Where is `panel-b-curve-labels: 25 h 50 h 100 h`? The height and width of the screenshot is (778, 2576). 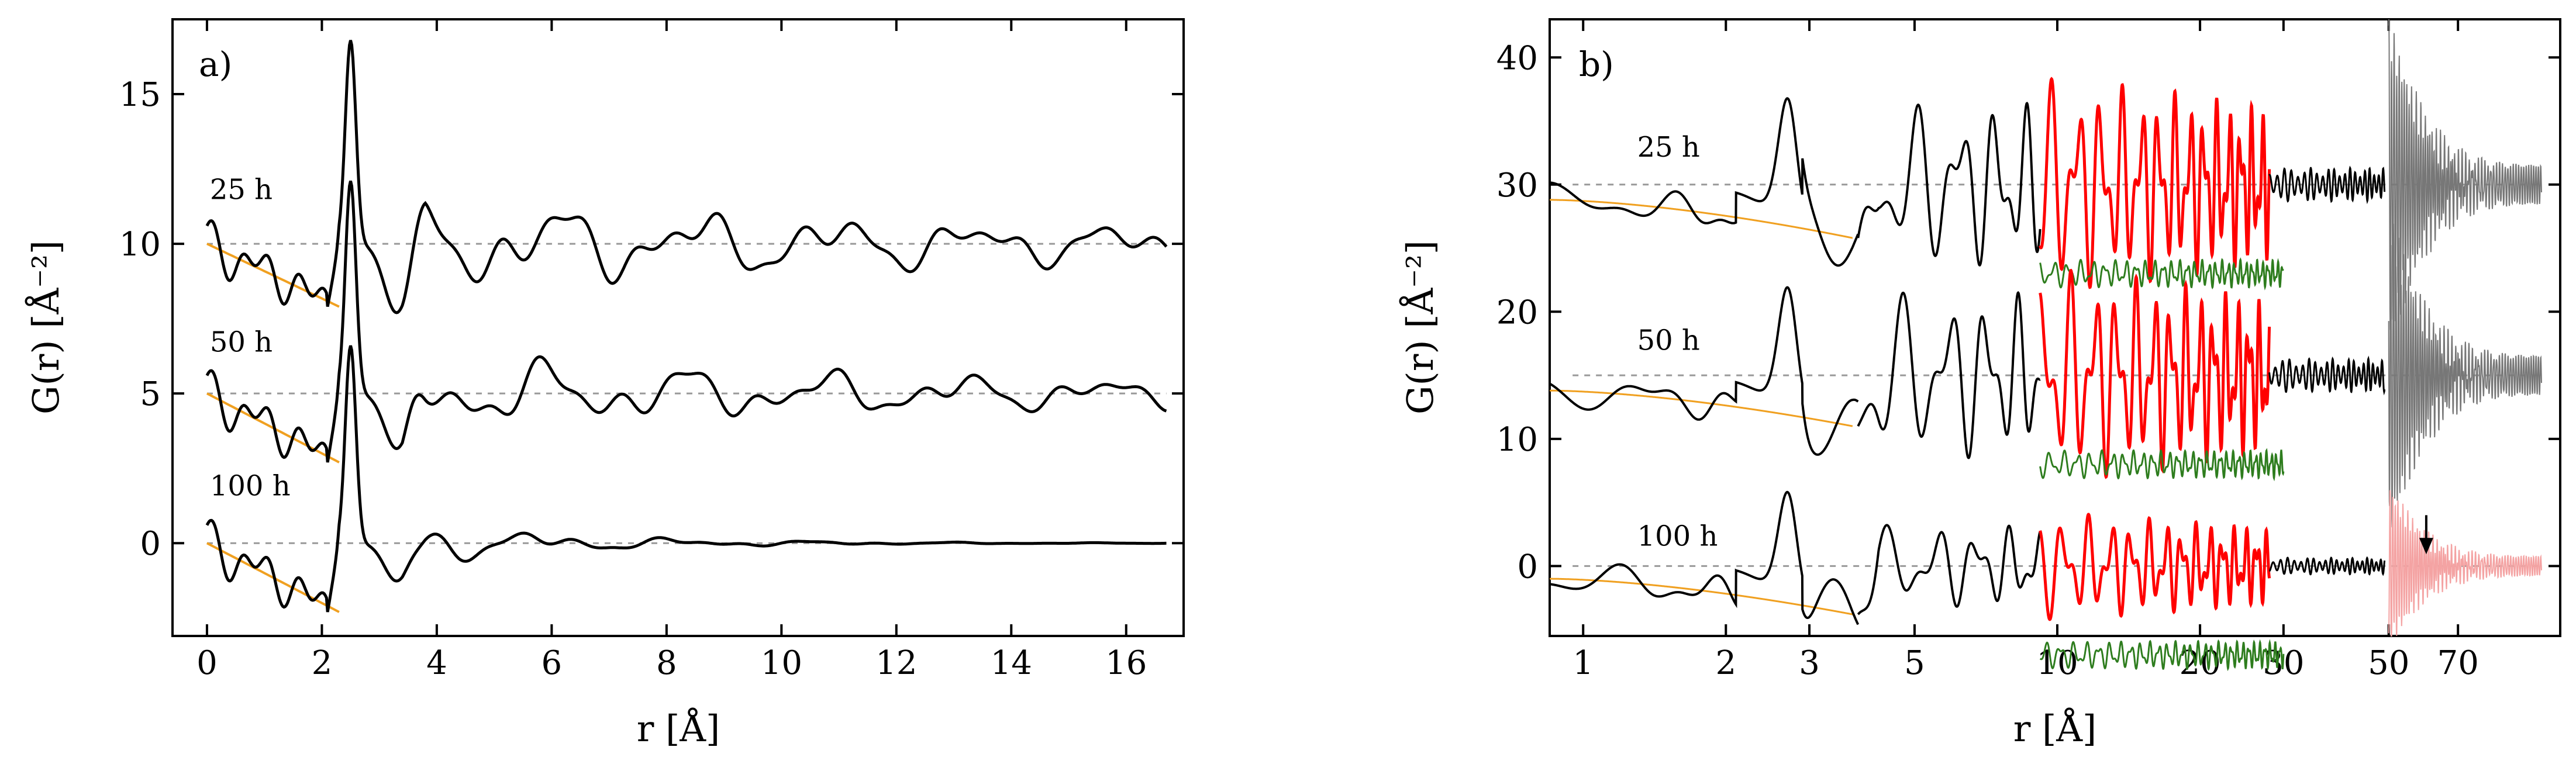 panel-b-curve-labels: 25 h 50 h 100 h is located at coordinates (1677, 342).